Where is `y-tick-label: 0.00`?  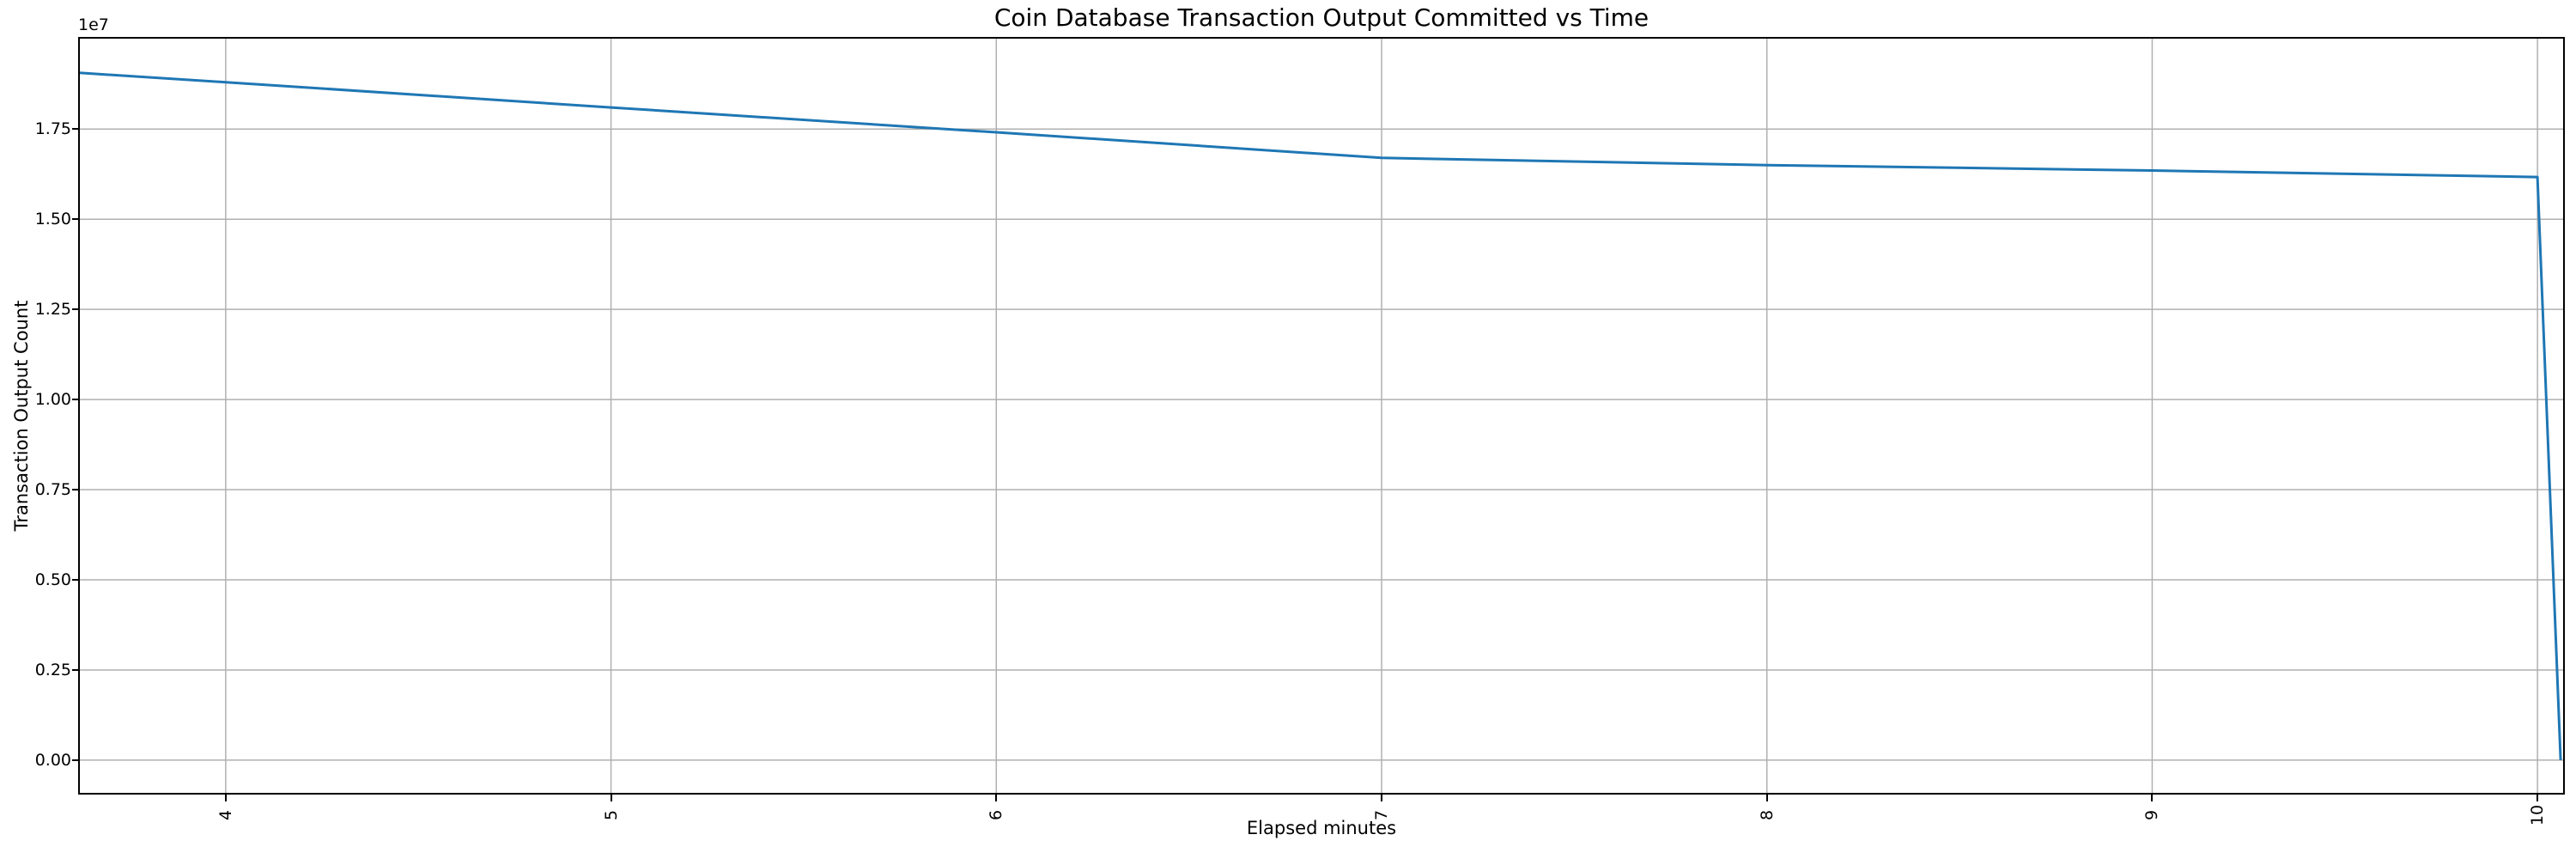
y-tick-label: 0.00 is located at coordinates (52, 760).